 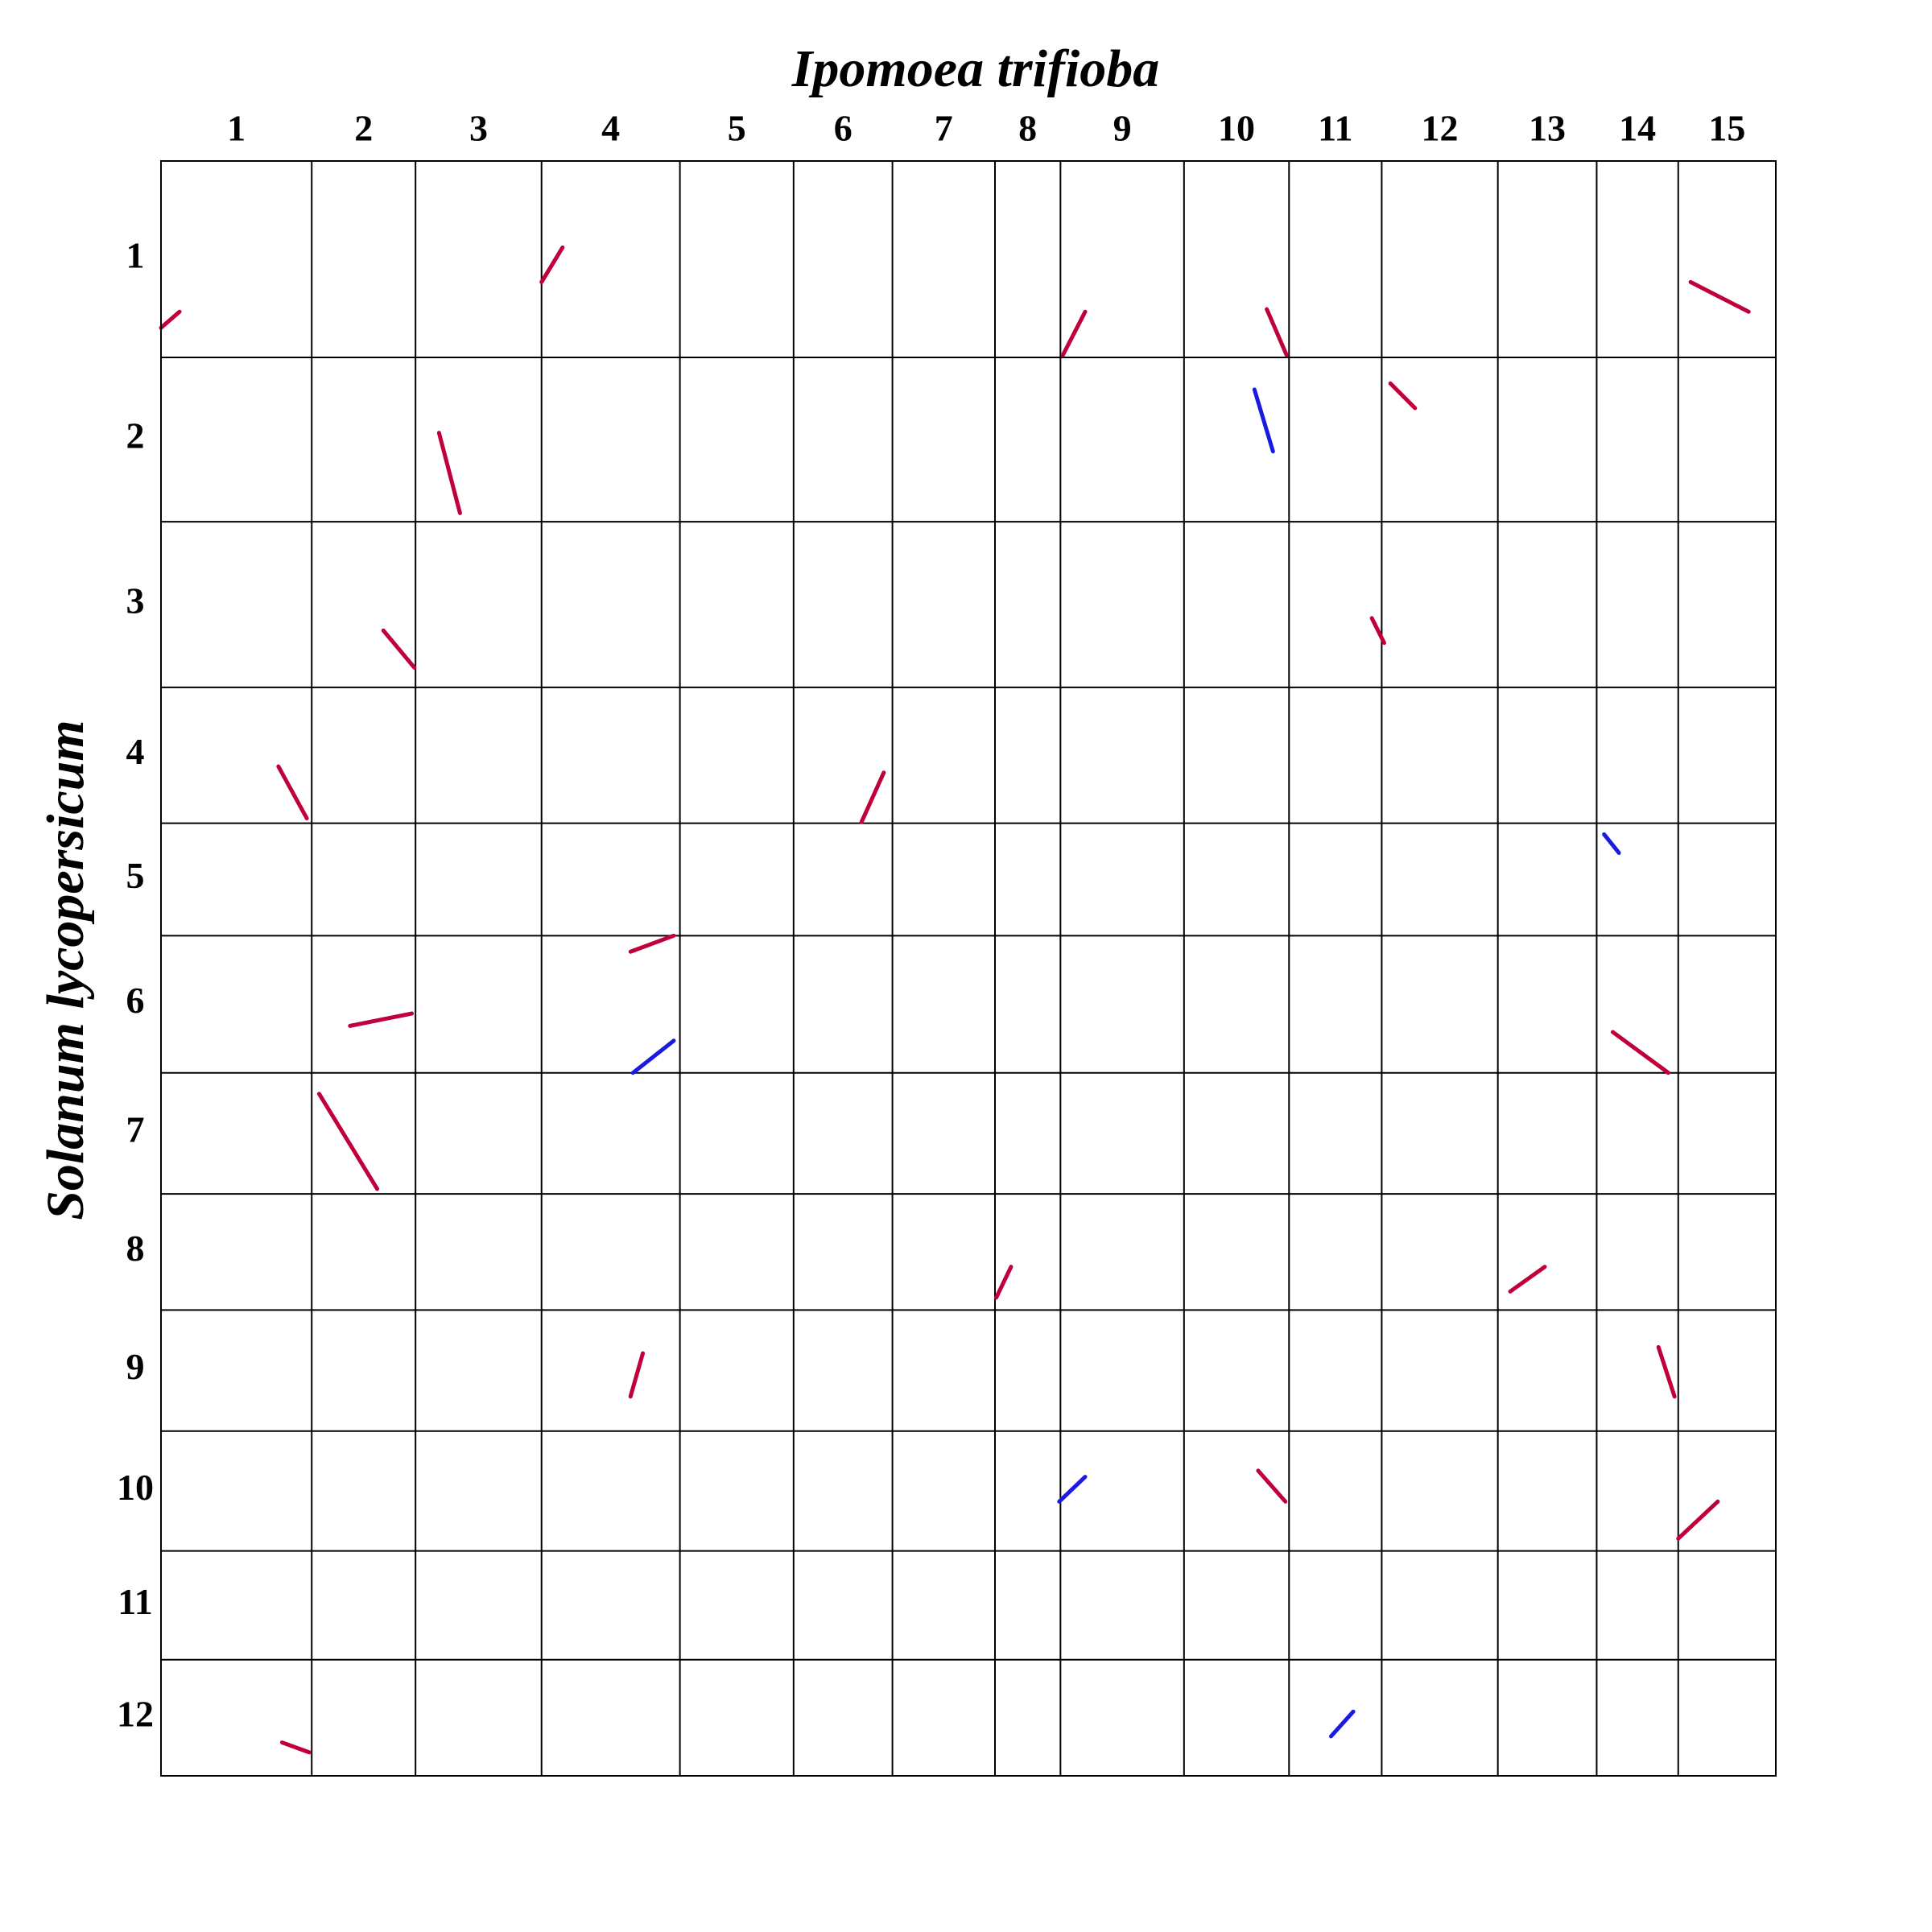 I want to click on y-tick-label: 8, so click(x=135, y=1248).